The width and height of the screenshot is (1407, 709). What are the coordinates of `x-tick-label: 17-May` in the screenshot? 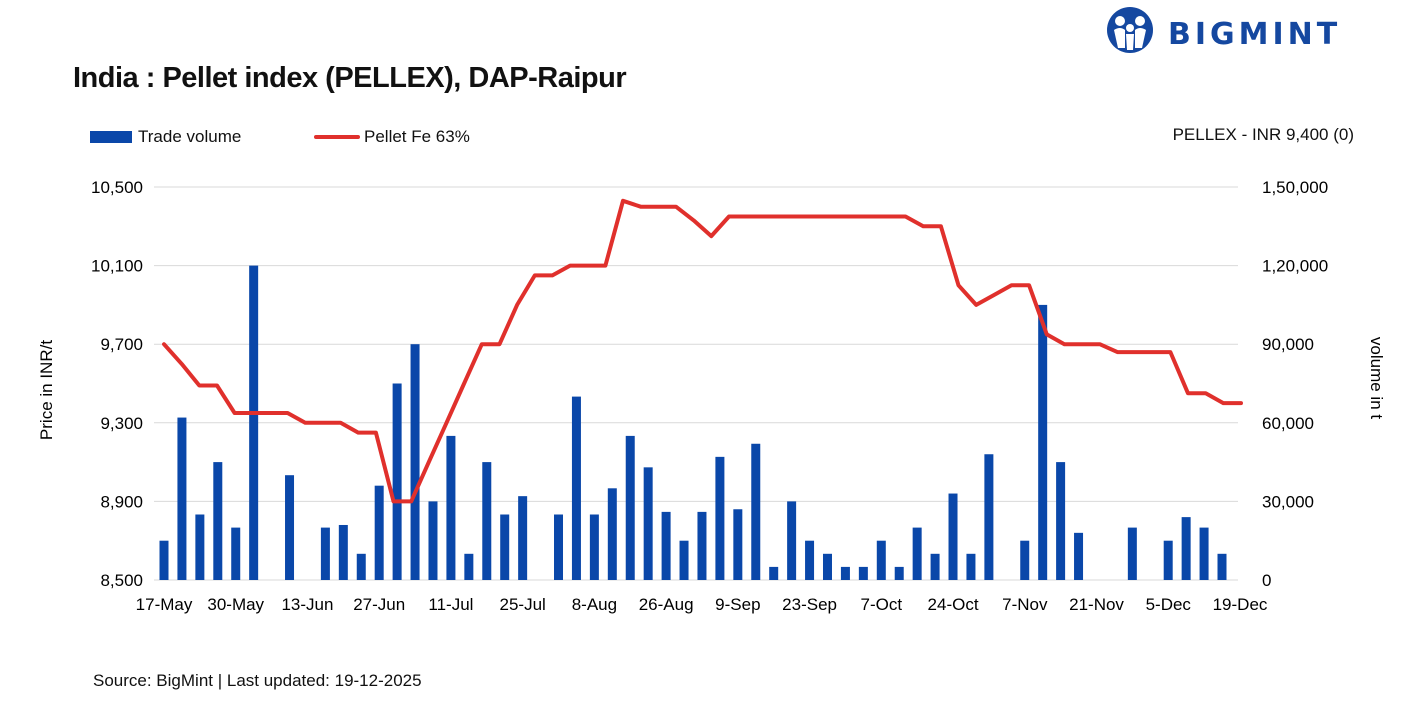 It's located at (164, 604).